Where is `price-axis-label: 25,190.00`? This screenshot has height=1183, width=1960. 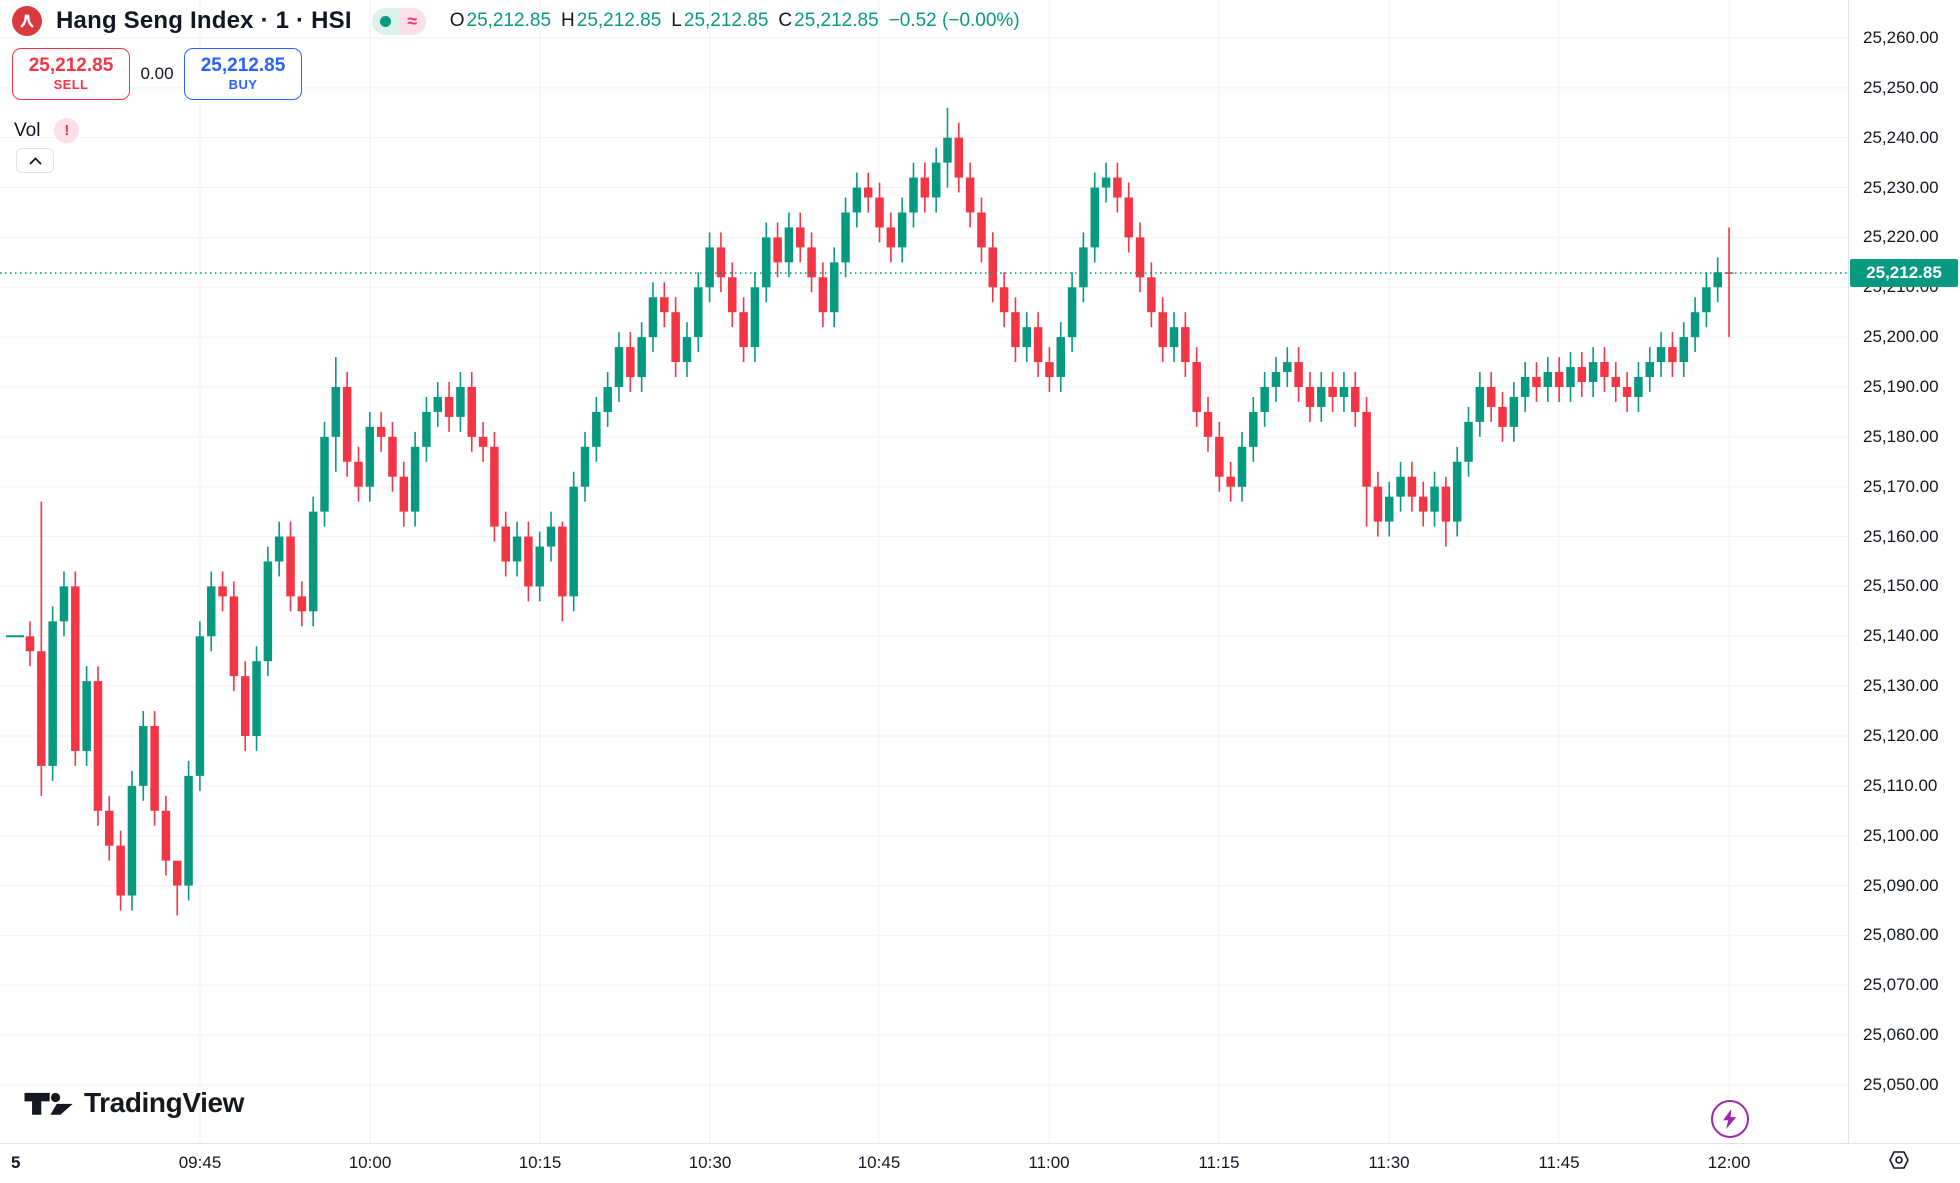
price-axis-label: 25,190.00 is located at coordinates (1901, 386).